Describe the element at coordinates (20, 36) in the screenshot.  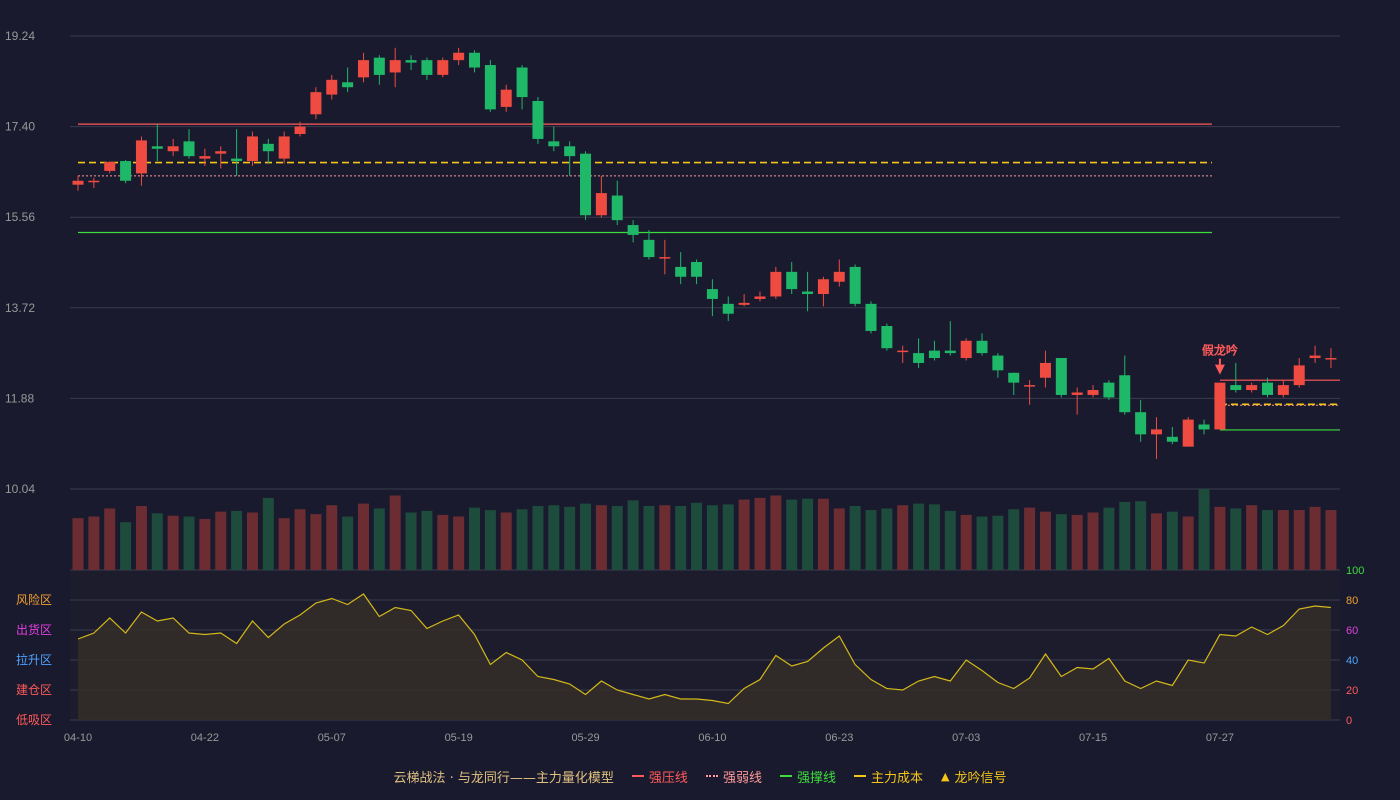
I see `price-tick-label: 19.24` at that location.